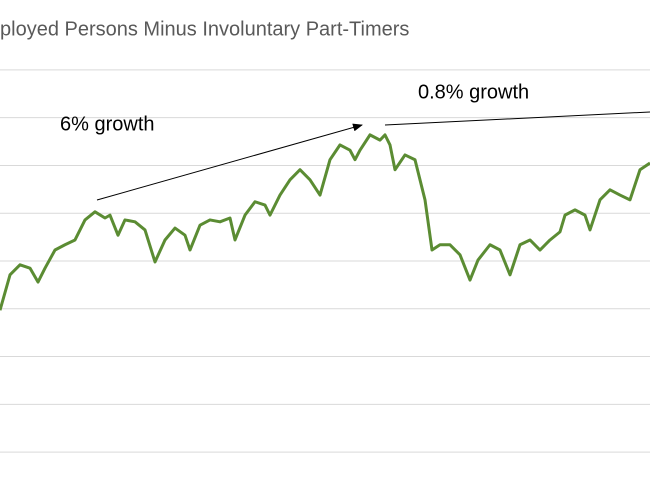  I want to click on annotation: 6% growth, so click(107, 124).